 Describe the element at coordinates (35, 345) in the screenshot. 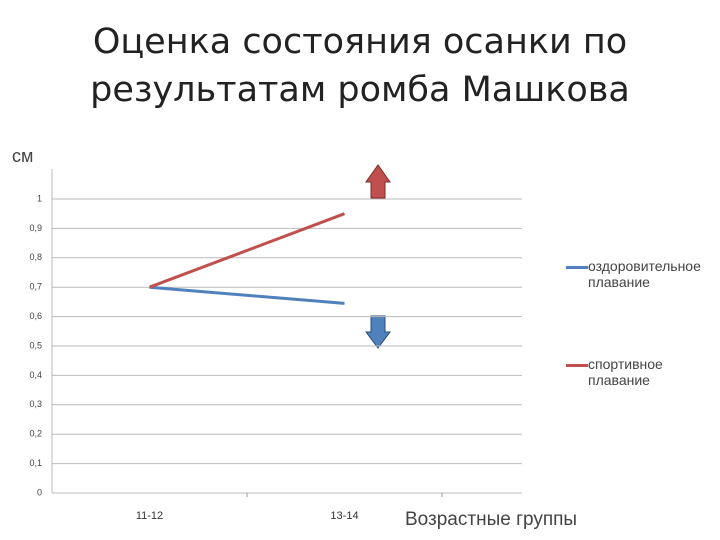

I see `y-tick-label: 0,5` at that location.